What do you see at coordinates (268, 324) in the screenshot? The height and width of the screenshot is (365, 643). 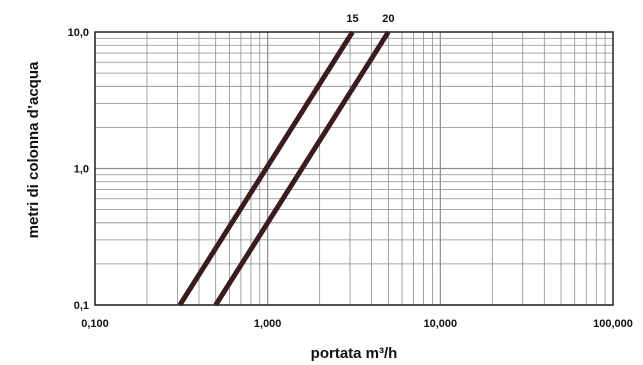 I see `x-tick-label: 1,000` at bounding box center [268, 324].